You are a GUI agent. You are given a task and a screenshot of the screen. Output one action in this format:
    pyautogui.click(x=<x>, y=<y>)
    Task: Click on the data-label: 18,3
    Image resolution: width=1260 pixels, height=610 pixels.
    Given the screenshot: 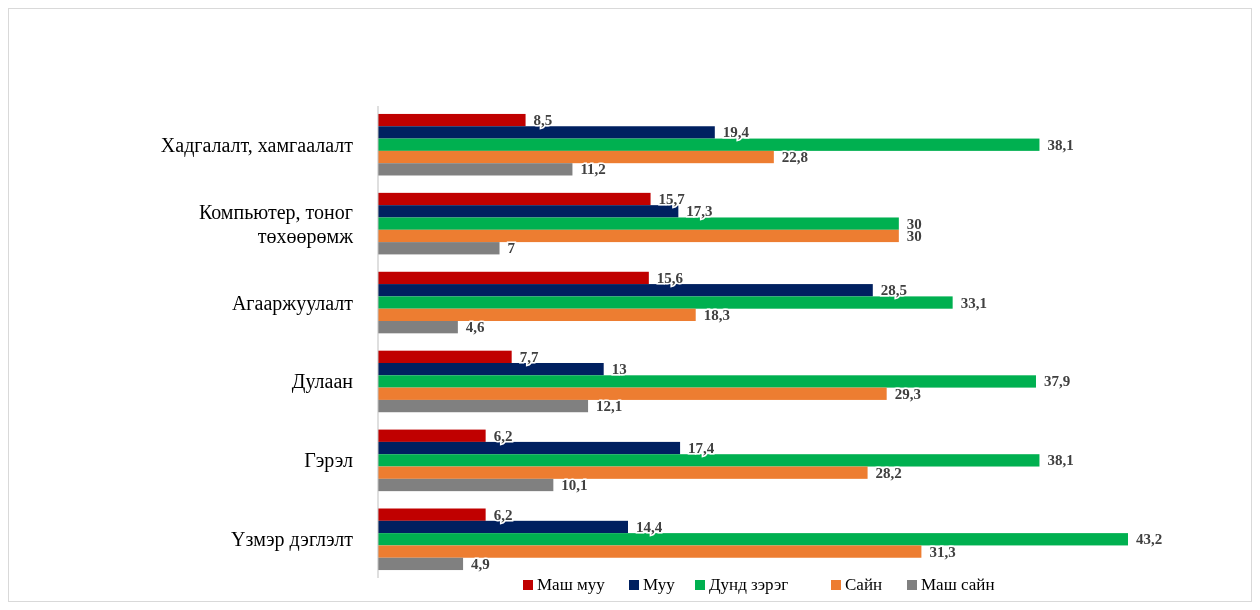 What is the action you would take?
    pyautogui.click(x=716, y=314)
    